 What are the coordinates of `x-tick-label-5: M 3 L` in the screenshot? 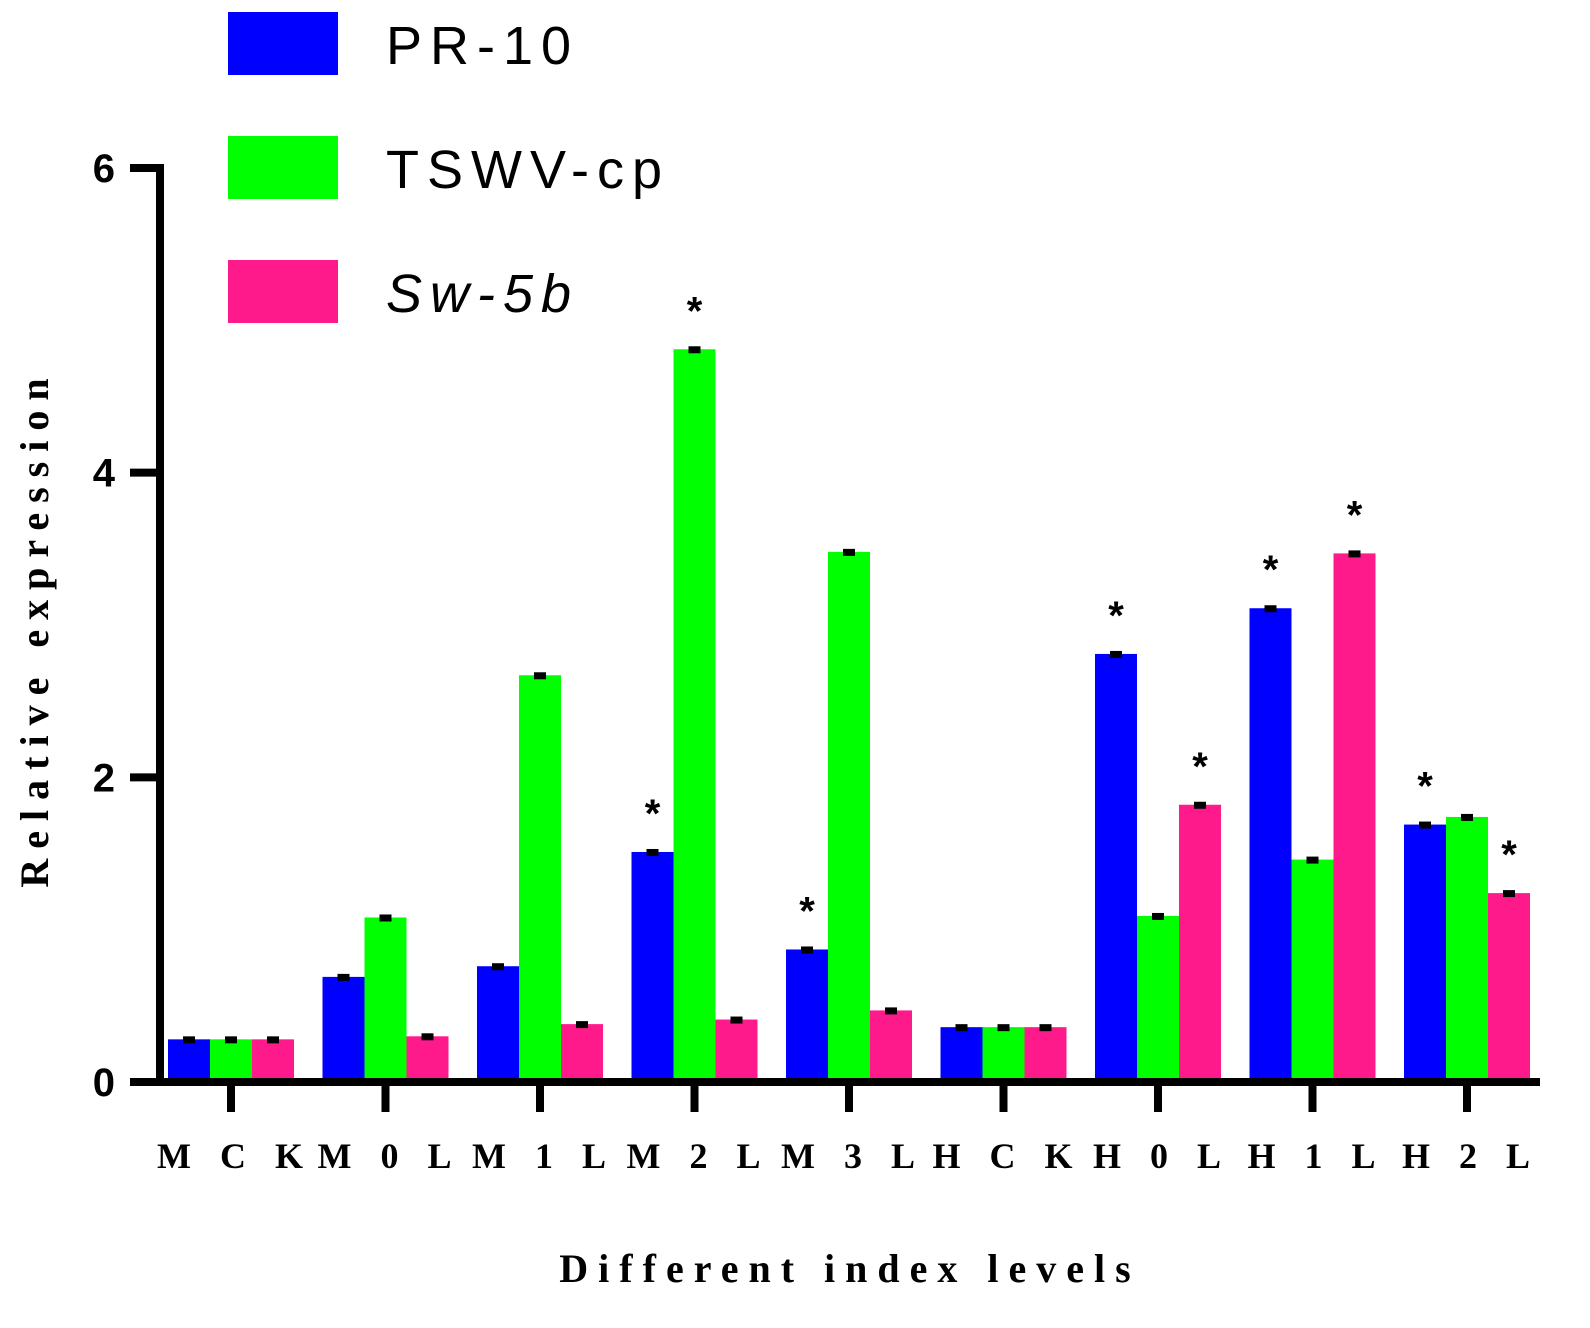 It's located at (853, 1156).